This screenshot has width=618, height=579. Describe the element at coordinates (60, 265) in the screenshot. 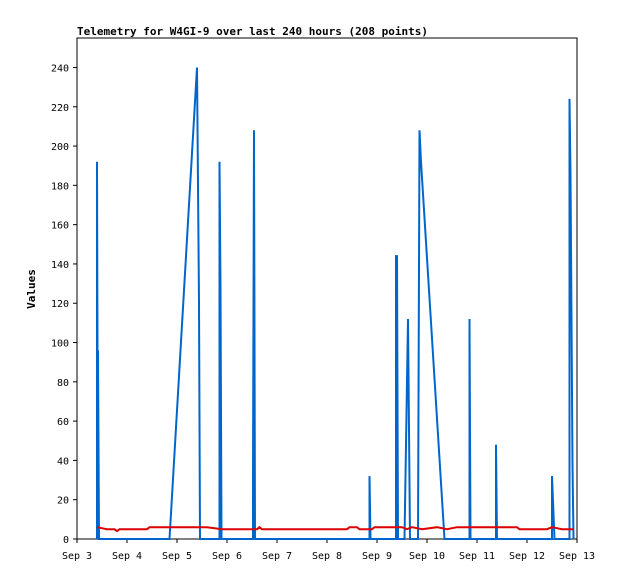

I see `y-tick-label: 140` at that location.